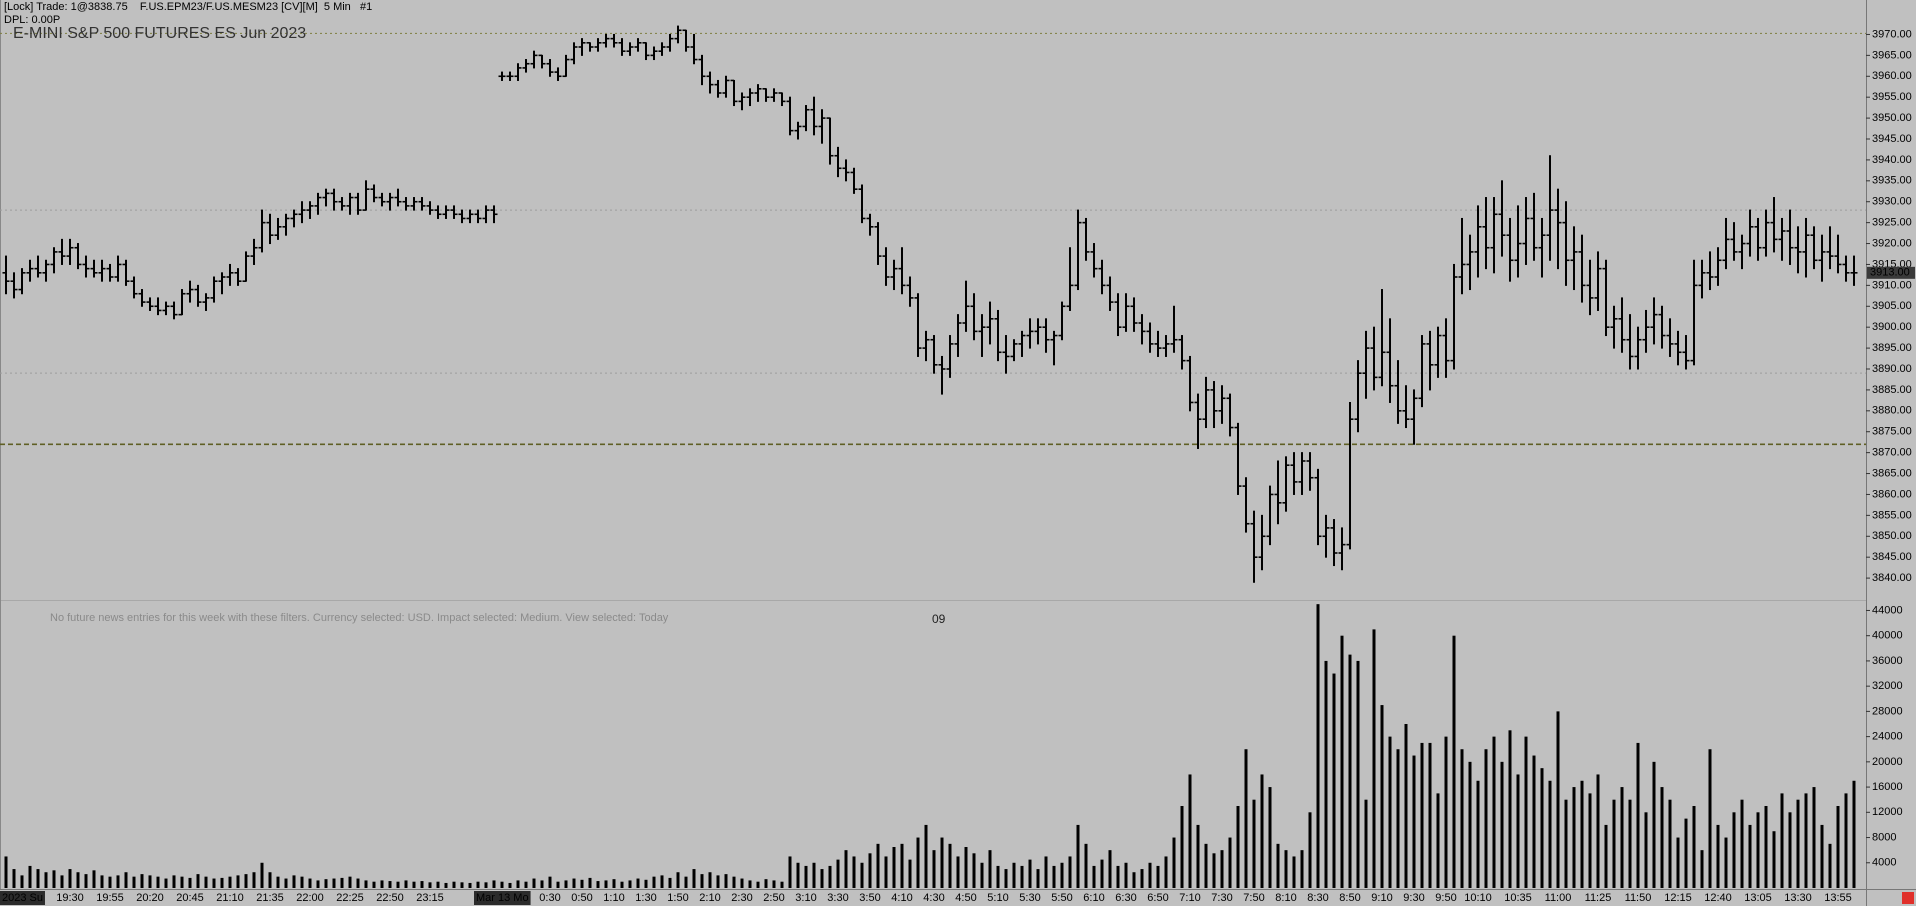  Describe the element at coordinates (150, 898) in the screenshot. I see `x-tick-label: 20:20` at that location.